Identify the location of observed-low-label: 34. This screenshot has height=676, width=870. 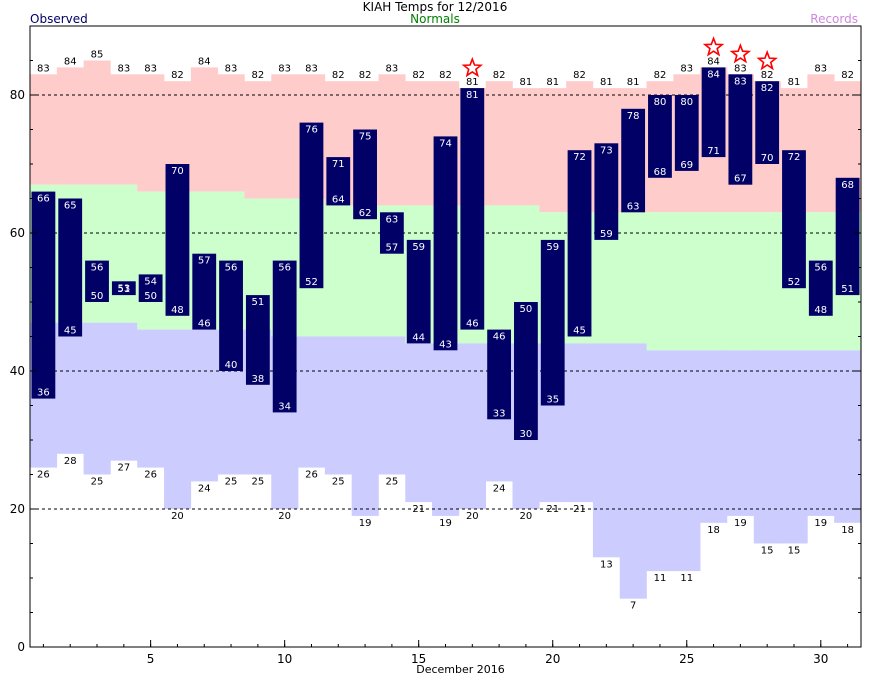
(284, 406).